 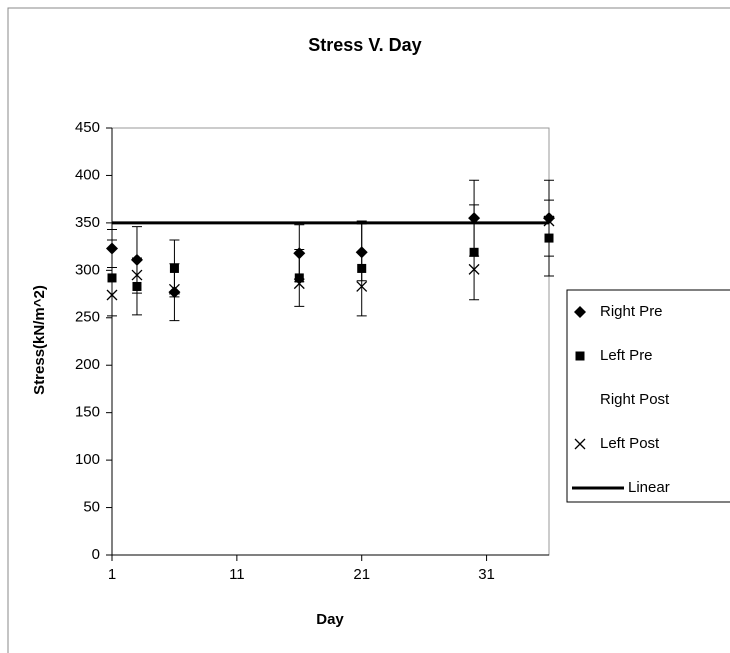 What do you see at coordinates (630, 443) in the screenshot?
I see `legend-label: Left Post` at bounding box center [630, 443].